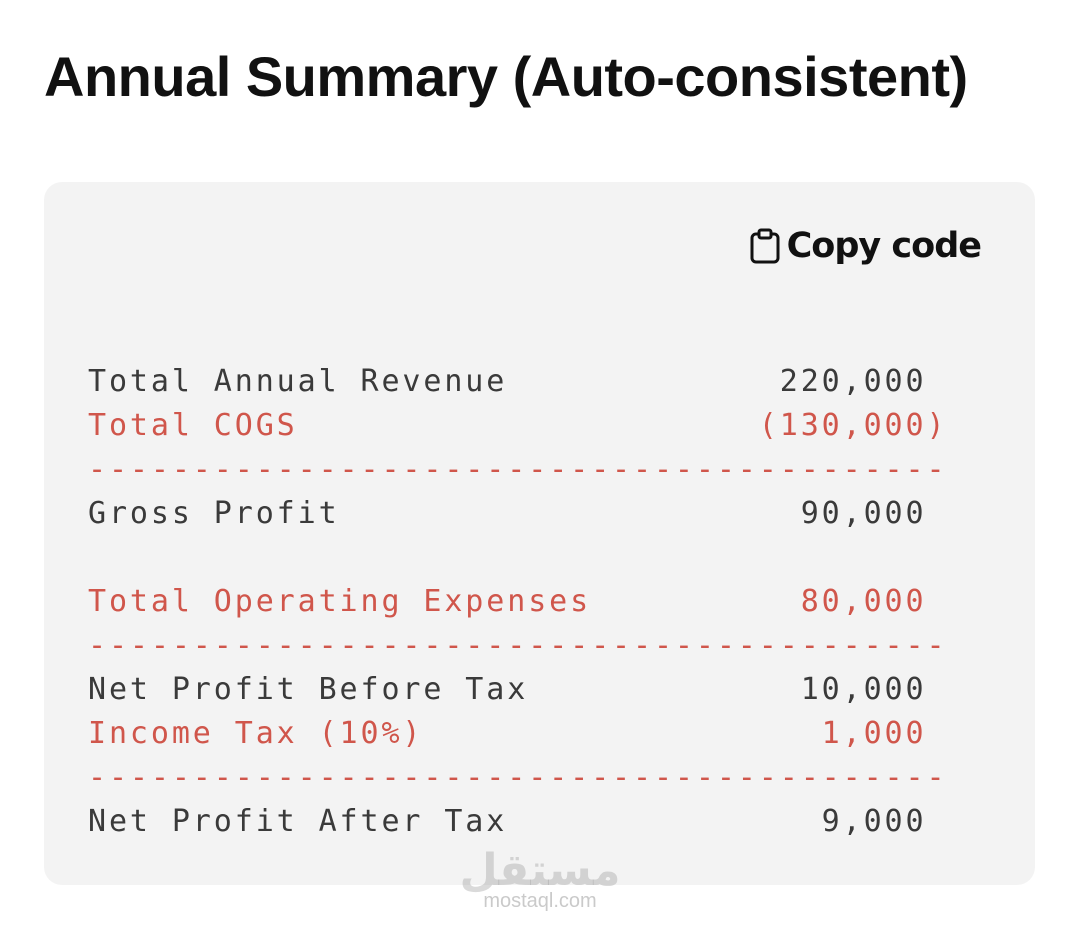 The width and height of the screenshot is (1080, 932). I want to click on code-line: Net Profit Before Tax 10,000, so click(507, 689).